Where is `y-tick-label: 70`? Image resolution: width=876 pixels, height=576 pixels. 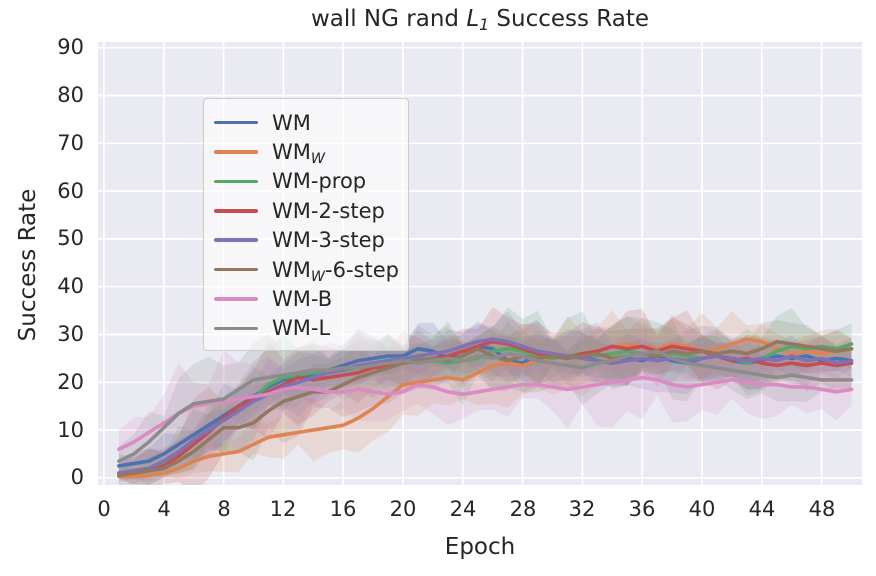
y-tick-label: 70 is located at coordinates (70, 143).